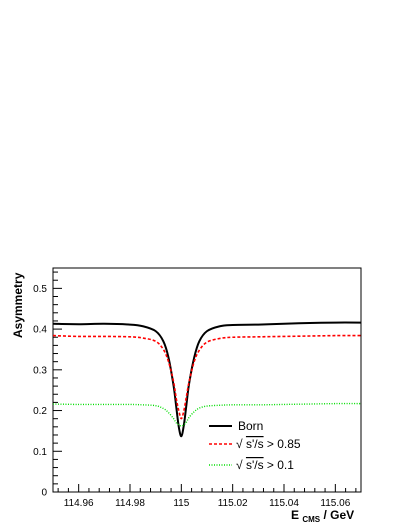 The height and width of the screenshot is (529, 409). I want to click on y-tick-label: 0.5, so click(40, 289).